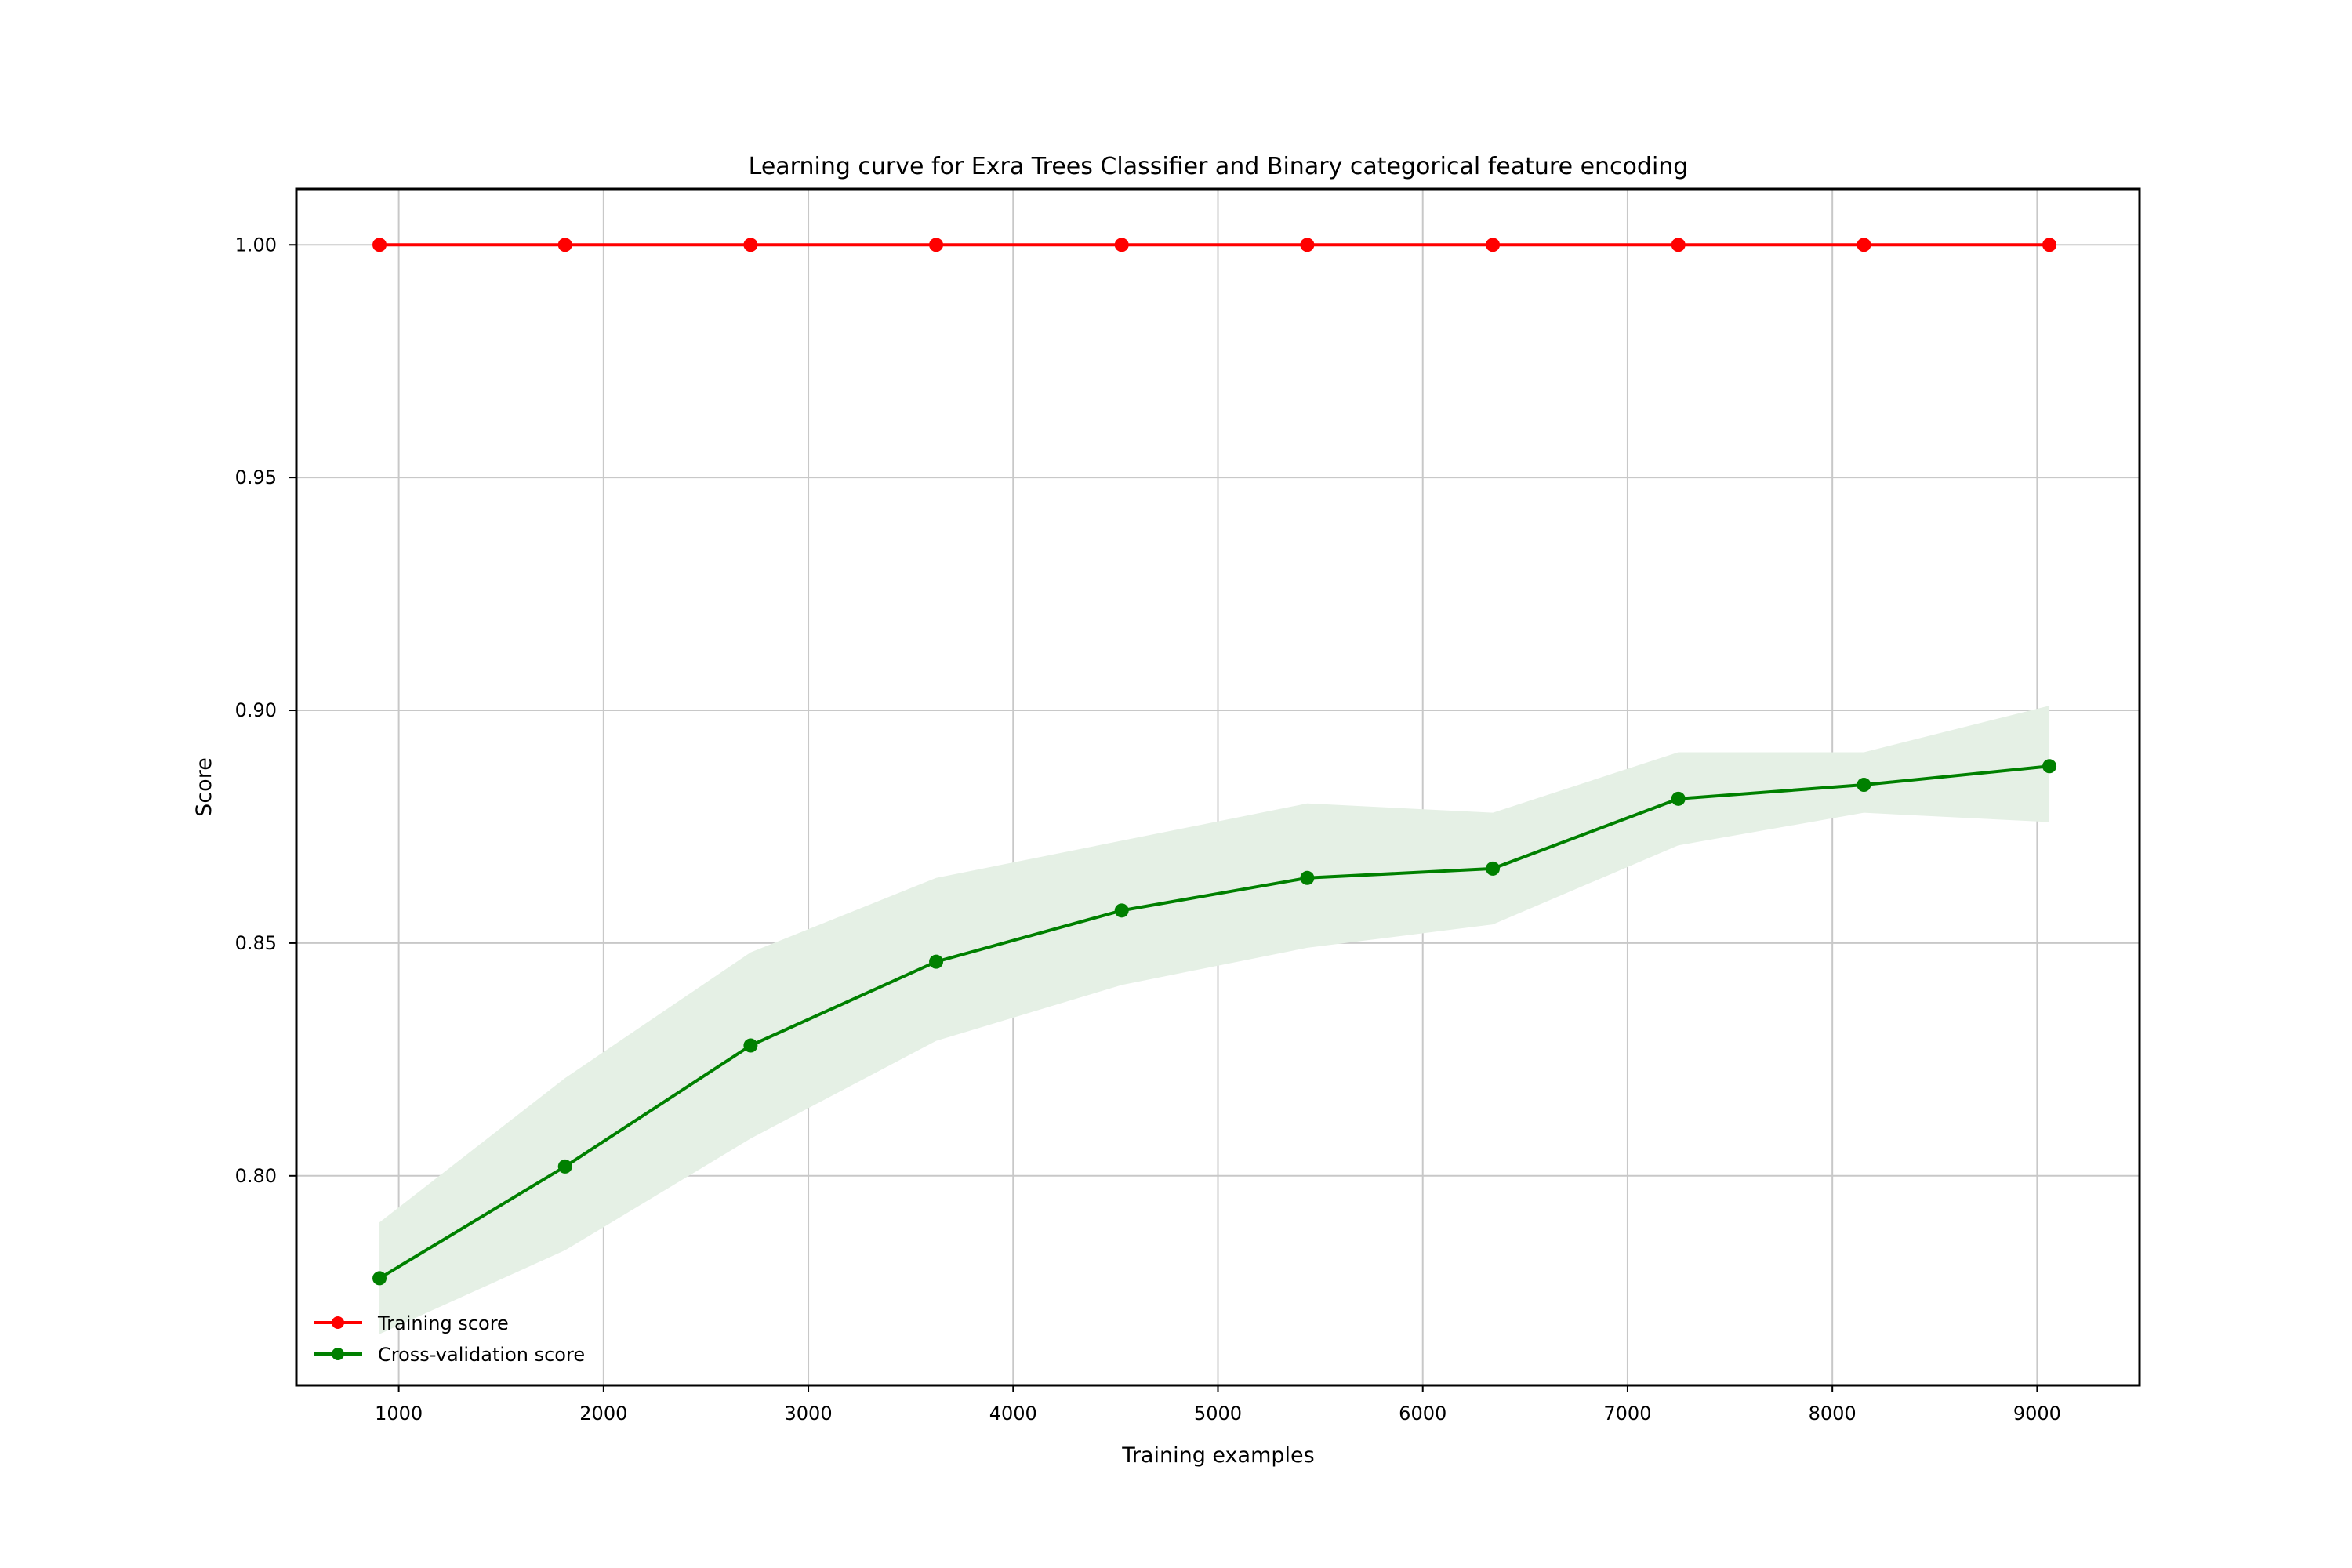  Describe the element at coordinates (443, 1323) in the screenshot. I see `legend-label-training: Training score` at that location.